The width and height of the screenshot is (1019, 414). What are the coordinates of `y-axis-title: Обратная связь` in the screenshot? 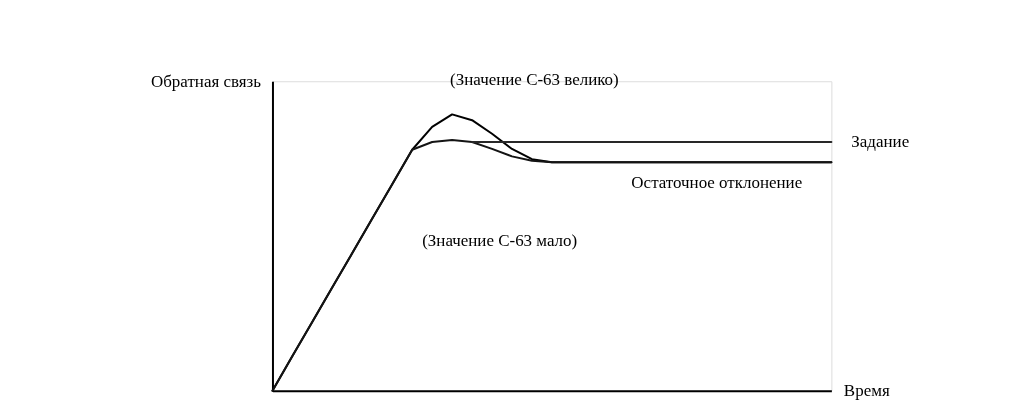 It's located at (206, 81).